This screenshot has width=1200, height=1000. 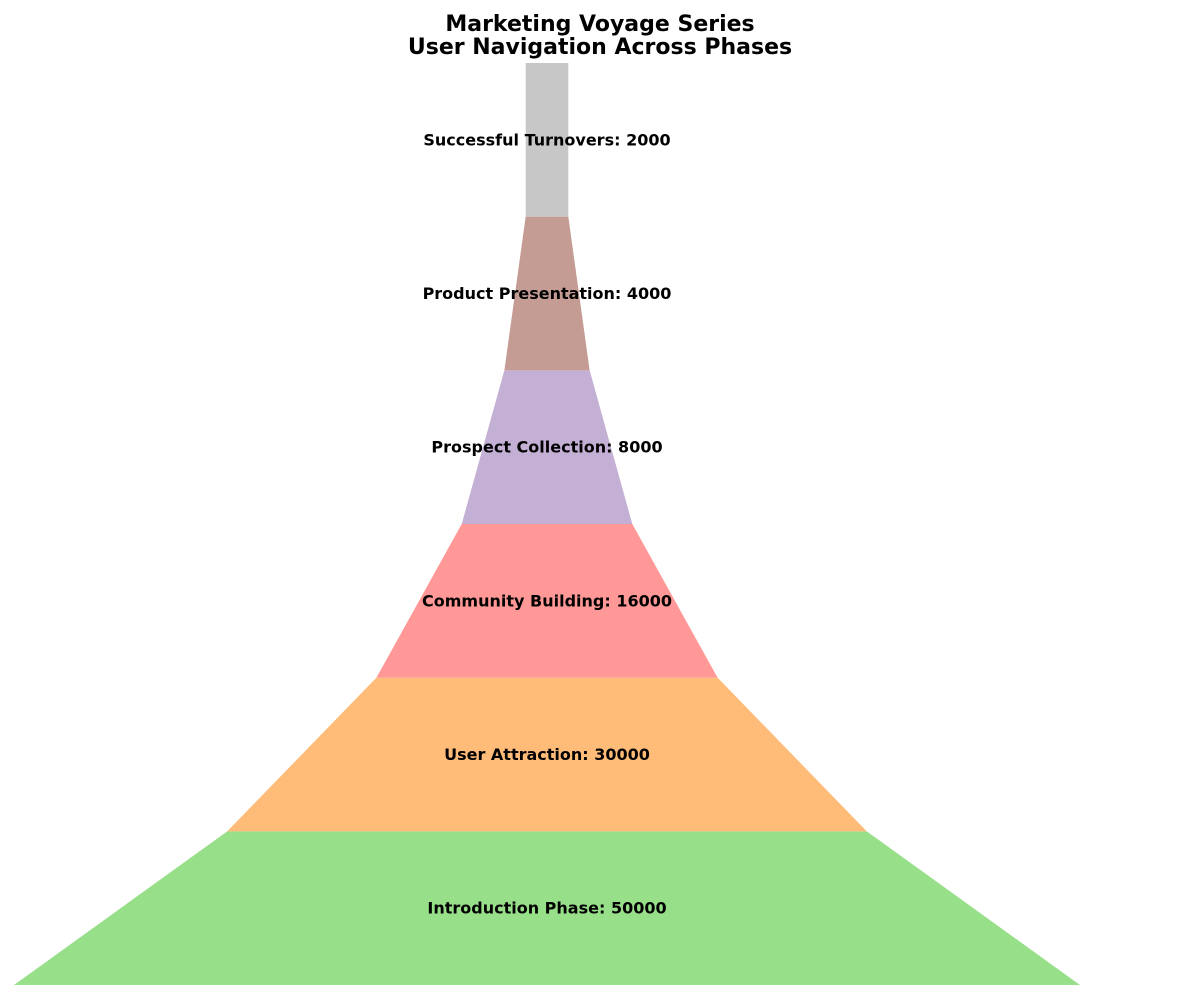 I want to click on funnel-label-product-presentation: Product Presentation: 4000, so click(x=547, y=293).